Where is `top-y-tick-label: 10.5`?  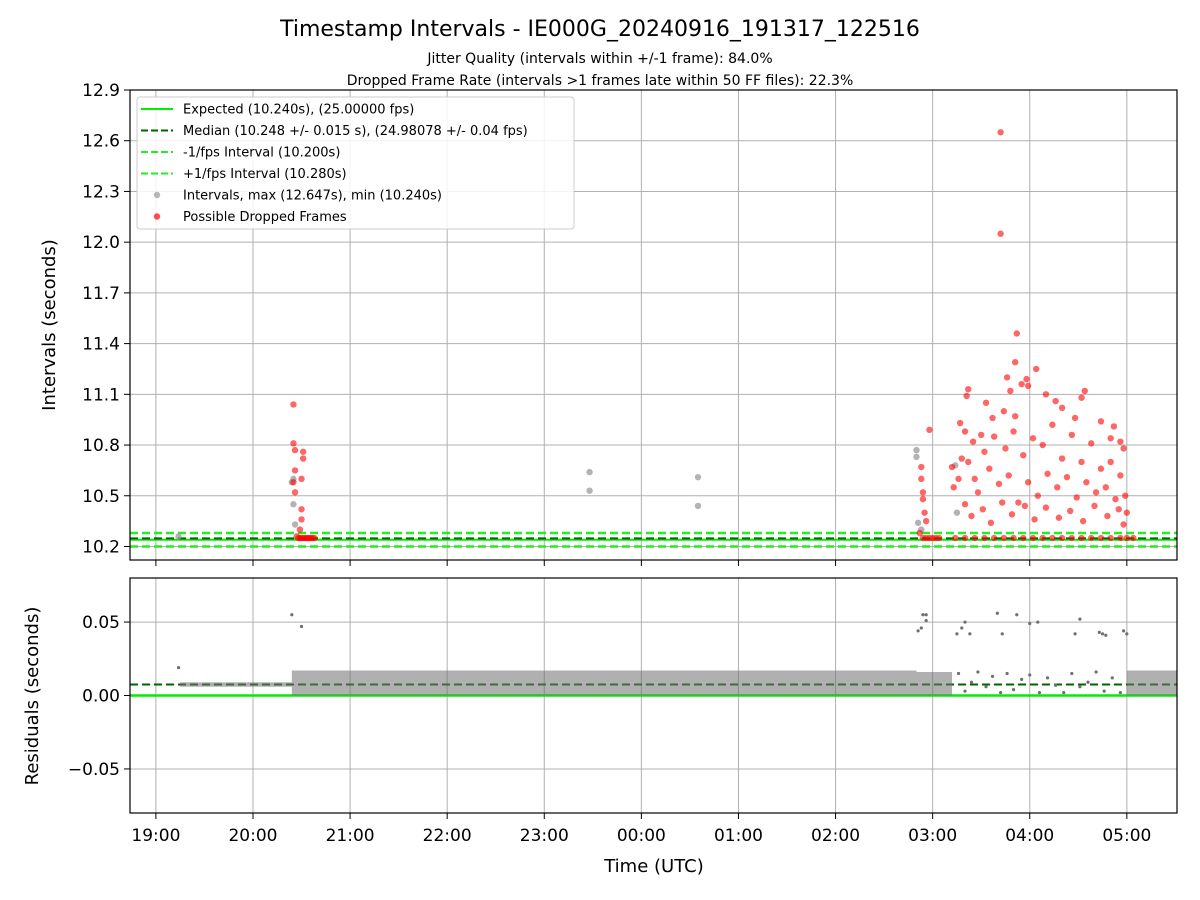
top-y-tick-label: 10.5 is located at coordinates (101, 497).